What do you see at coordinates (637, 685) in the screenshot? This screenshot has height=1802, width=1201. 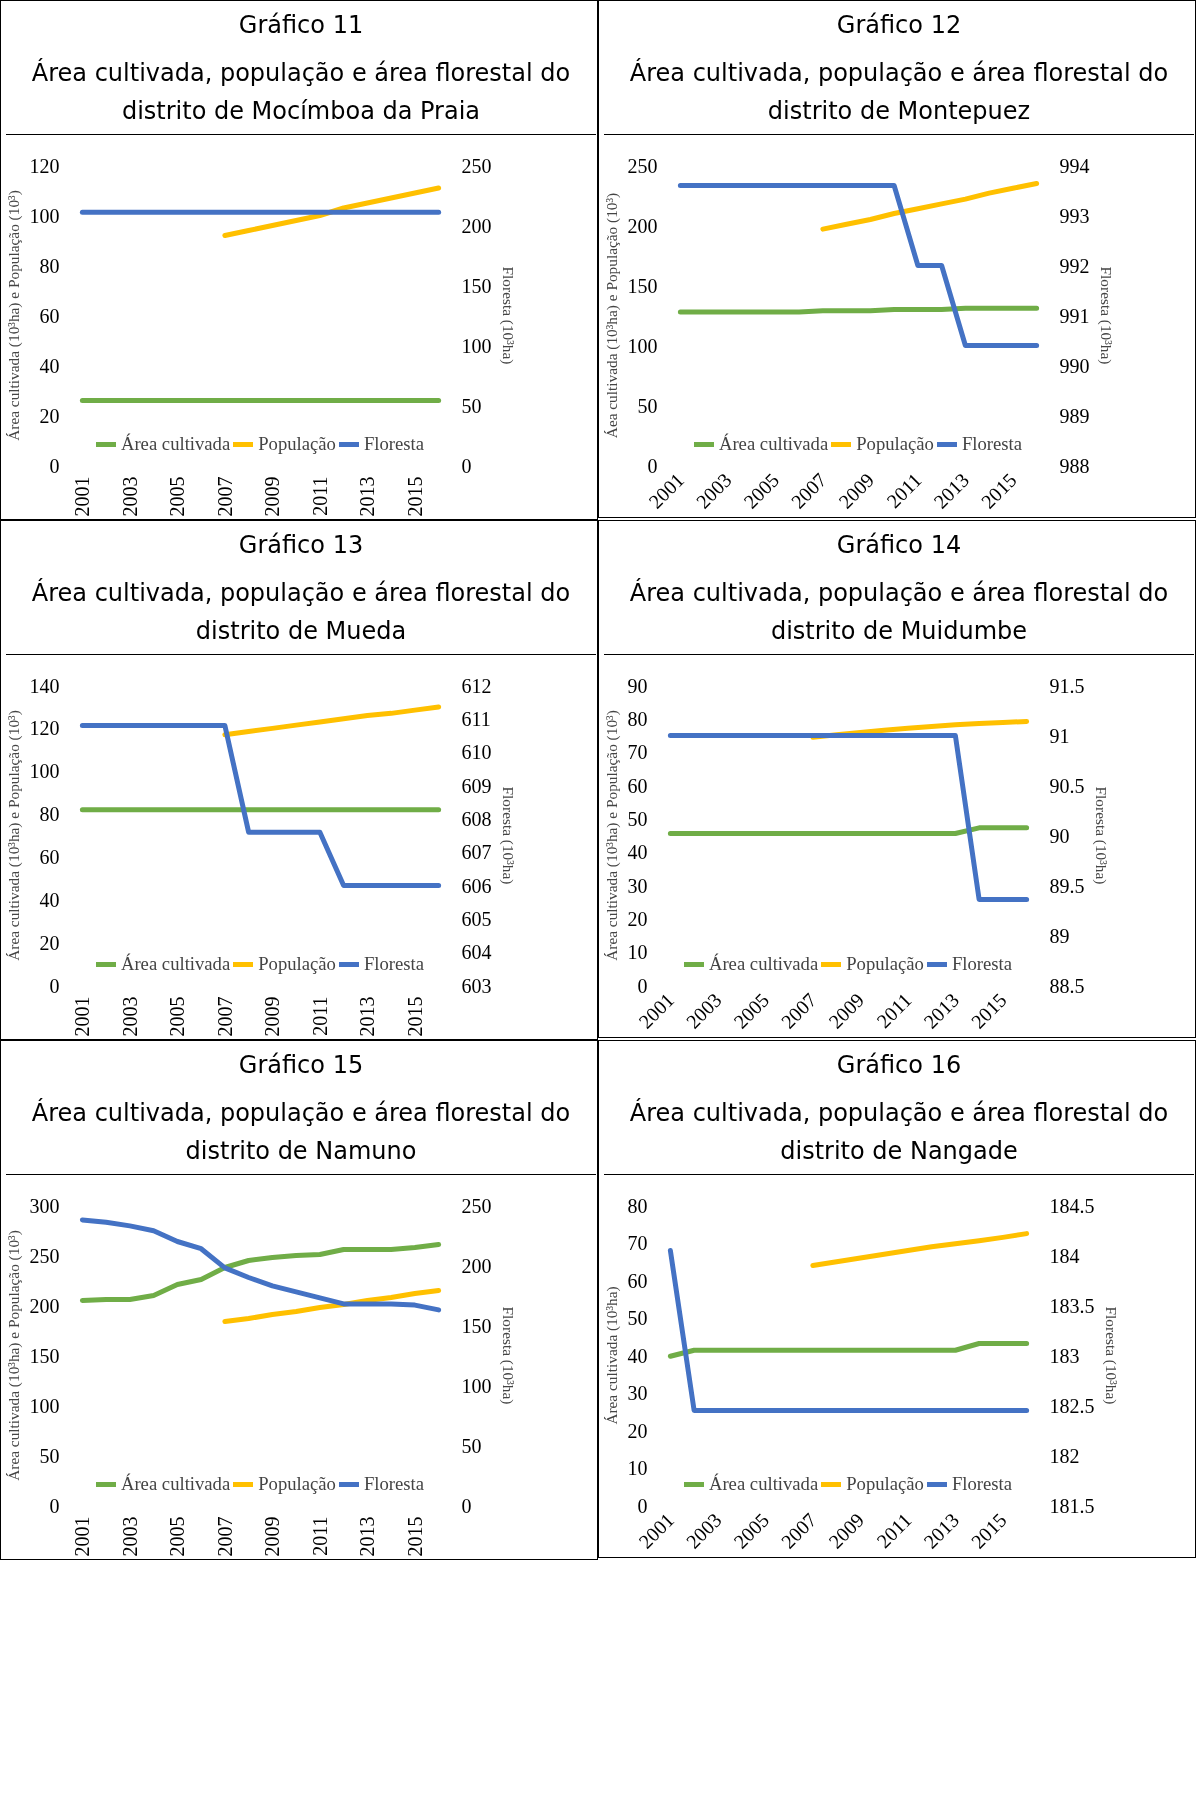 I see `y-tick-label: 90` at bounding box center [637, 685].